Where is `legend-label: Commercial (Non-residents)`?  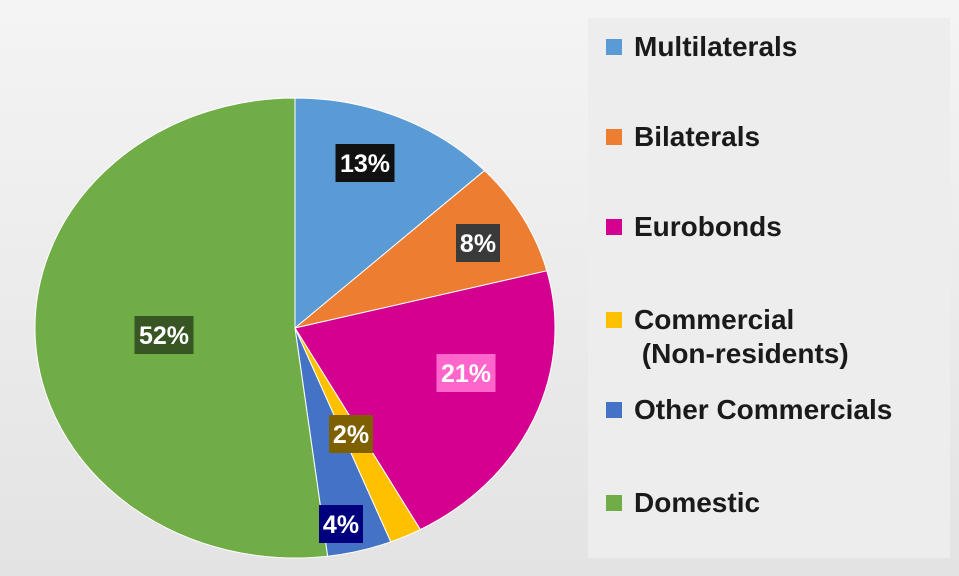 legend-label: Commercial (Non-residents) is located at coordinates (741, 336).